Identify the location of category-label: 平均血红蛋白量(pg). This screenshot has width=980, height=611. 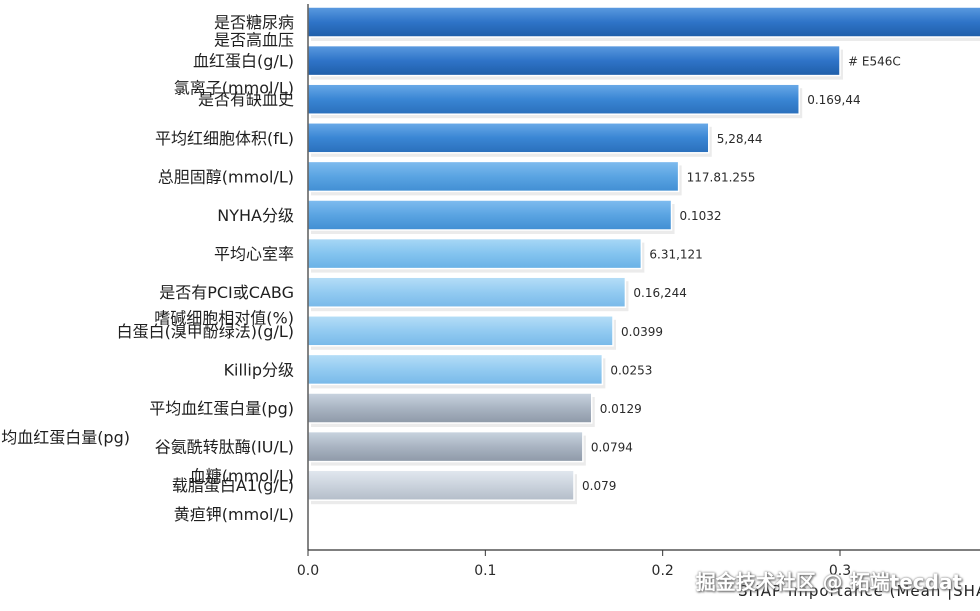
(221, 408).